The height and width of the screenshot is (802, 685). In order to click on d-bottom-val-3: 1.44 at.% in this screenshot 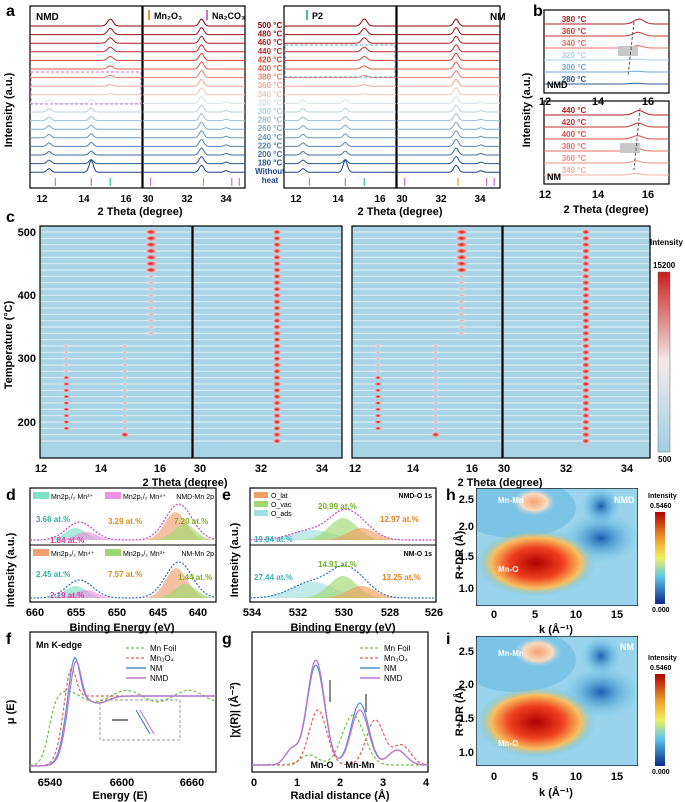, I will do `click(195, 577)`.